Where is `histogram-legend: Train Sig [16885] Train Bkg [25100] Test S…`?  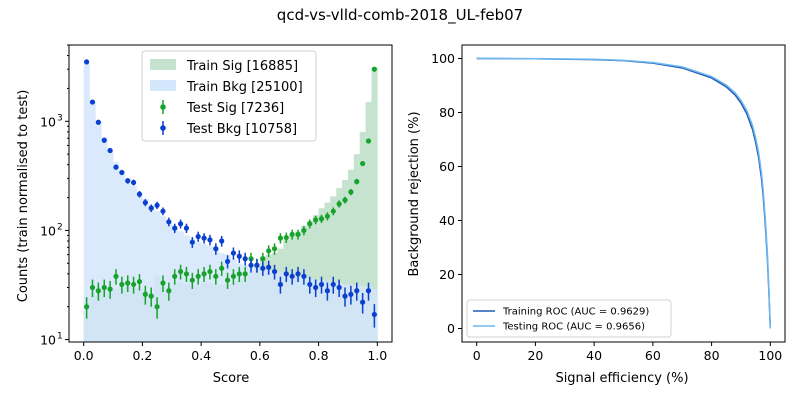 histogram-legend: Train Sig [16885] Train Bkg [25100] Test S… is located at coordinates (229, 96).